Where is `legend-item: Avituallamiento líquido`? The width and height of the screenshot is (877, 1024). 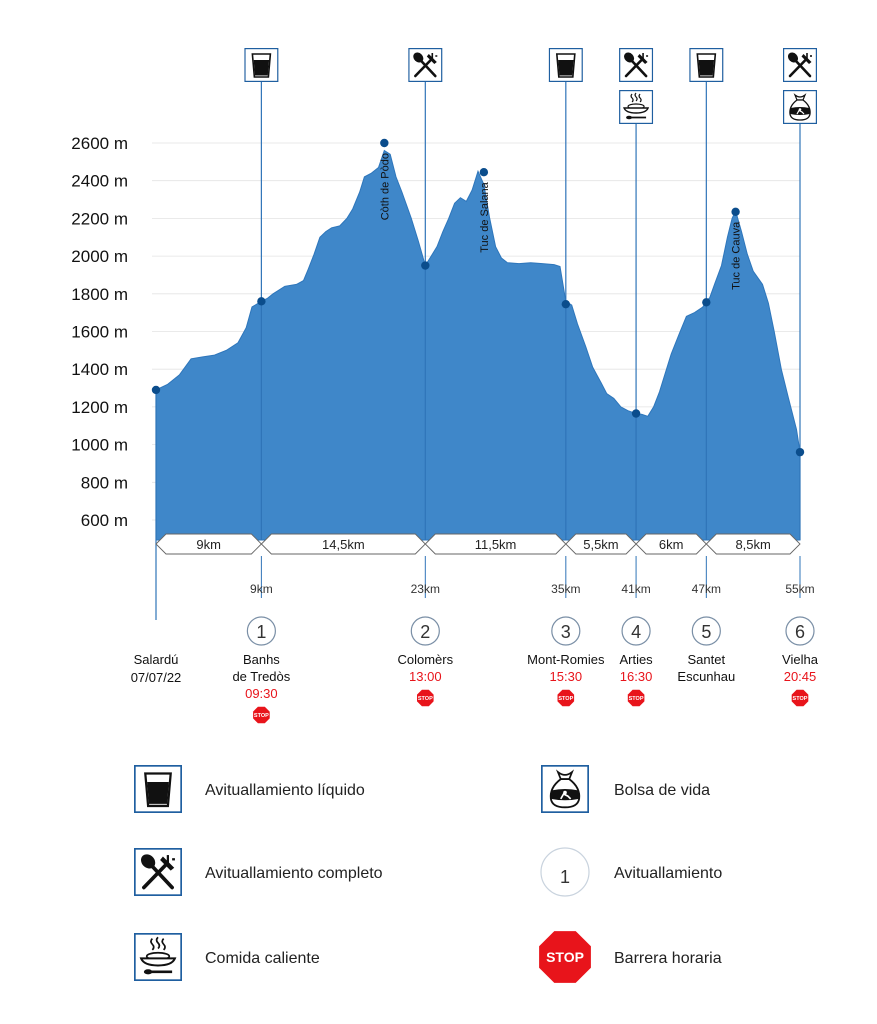 legend-item: Avituallamiento líquido is located at coordinates (249, 789).